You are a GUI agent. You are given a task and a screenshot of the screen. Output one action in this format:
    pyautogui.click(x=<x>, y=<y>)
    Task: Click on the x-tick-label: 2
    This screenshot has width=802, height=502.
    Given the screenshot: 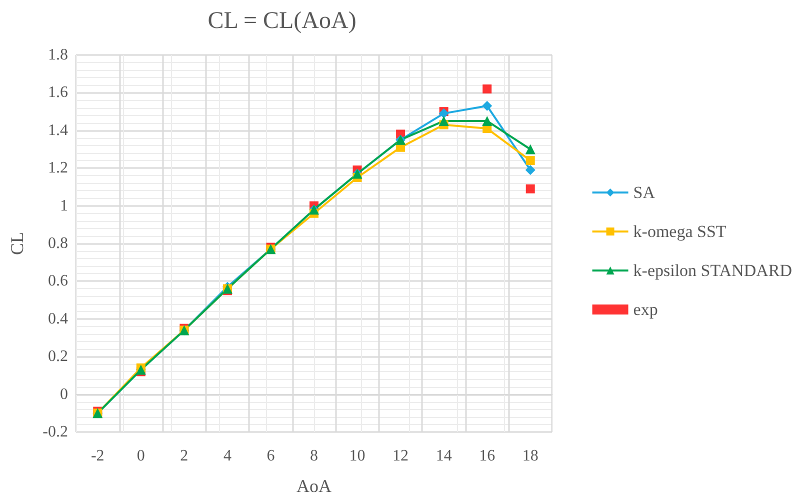 What is the action you would take?
    pyautogui.click(x=184, y=456)
    